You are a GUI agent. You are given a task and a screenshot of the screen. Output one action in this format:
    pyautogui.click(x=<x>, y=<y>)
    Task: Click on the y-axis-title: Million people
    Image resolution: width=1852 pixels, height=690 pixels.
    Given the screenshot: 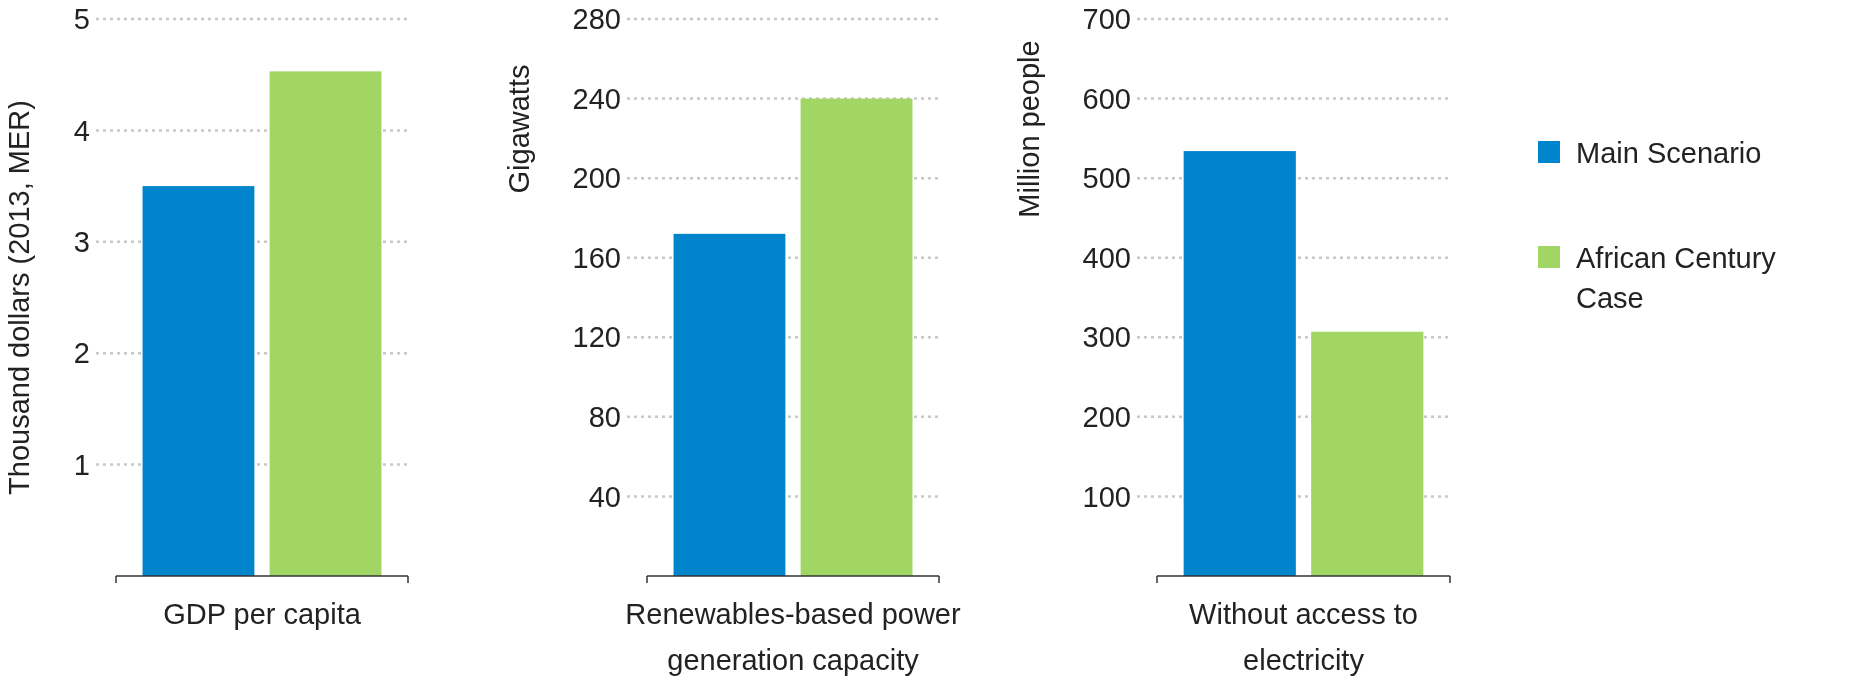 What is the action you would take?
    pyautogui.click(x=1029, y=129)
    